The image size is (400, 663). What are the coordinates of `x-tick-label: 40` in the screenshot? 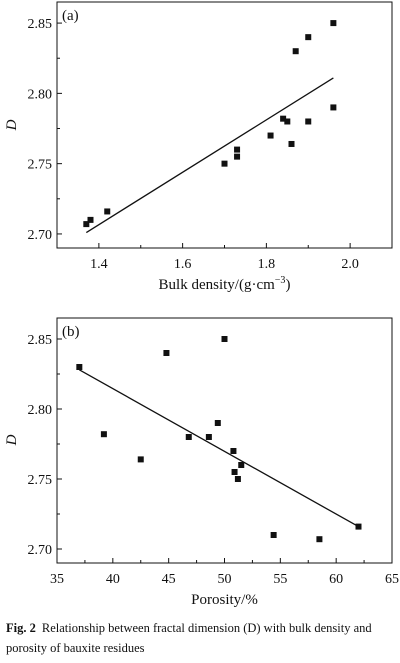 It's located at (113, 579).